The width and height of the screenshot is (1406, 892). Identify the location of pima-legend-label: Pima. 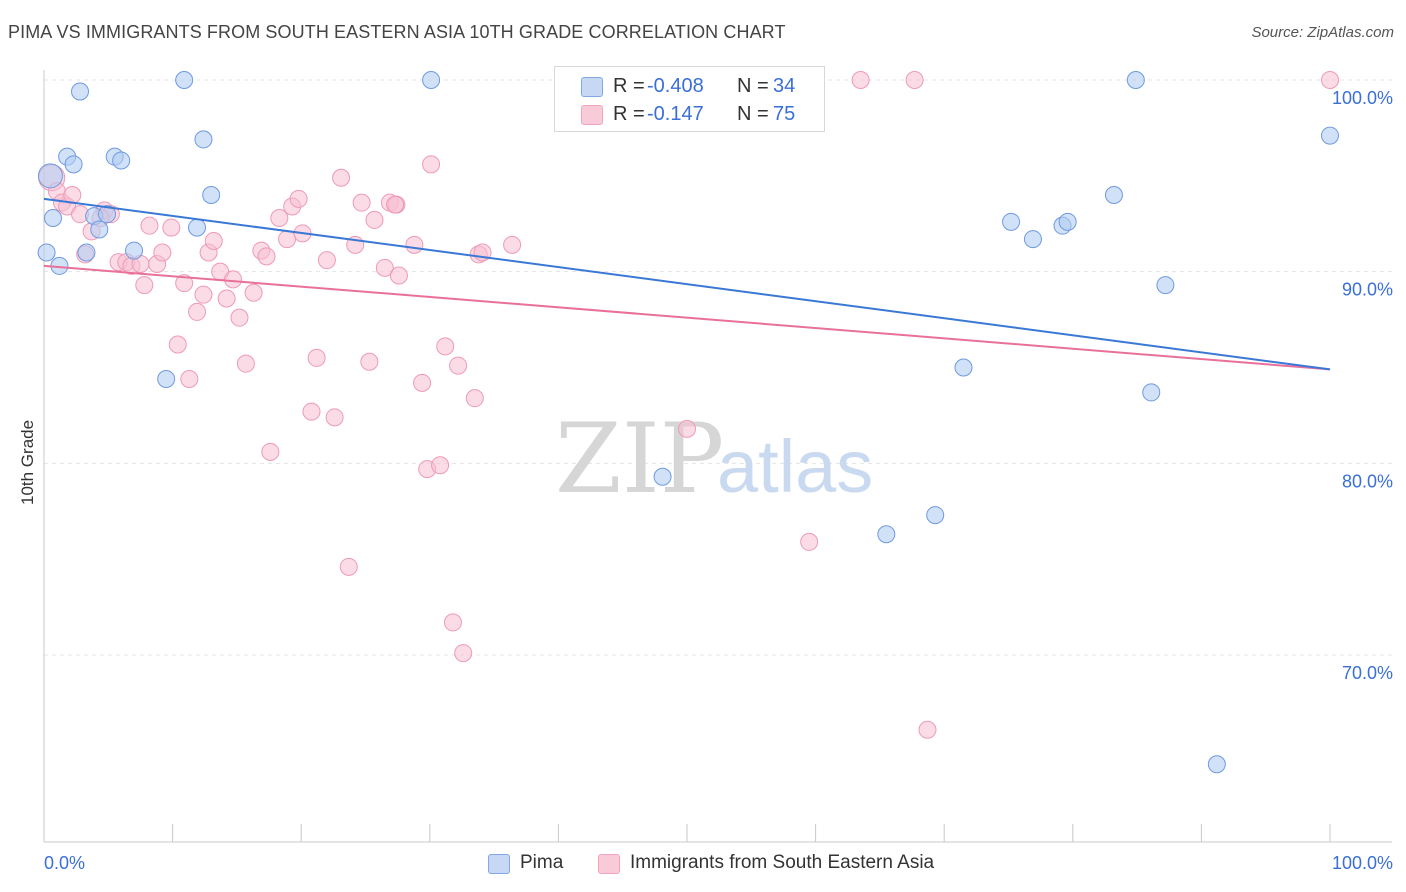
(542, 862).